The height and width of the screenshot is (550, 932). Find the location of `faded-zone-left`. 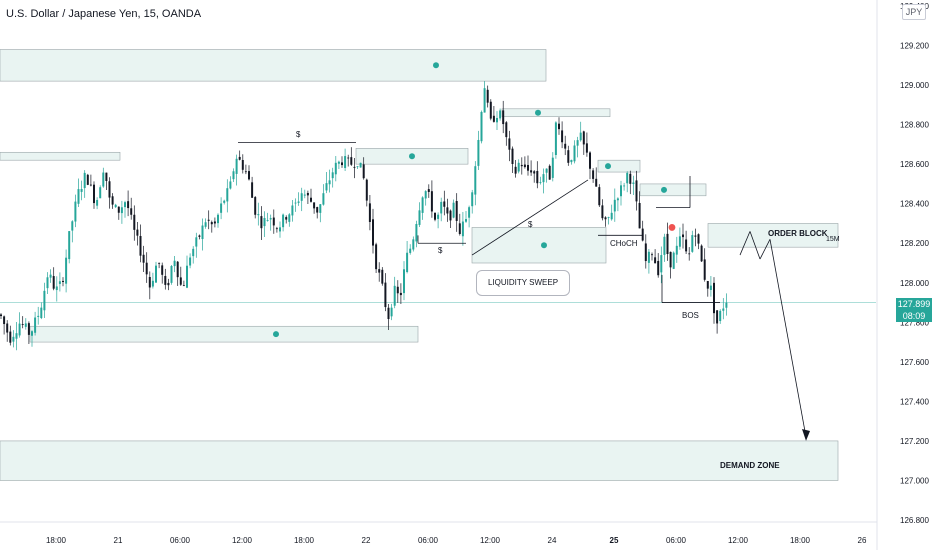

faded-zone-left is located at coordinates (60, 156).